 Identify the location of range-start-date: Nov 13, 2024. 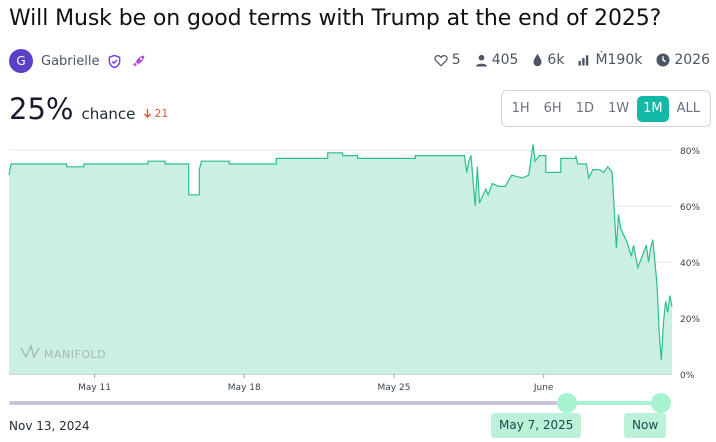
(49, 426).